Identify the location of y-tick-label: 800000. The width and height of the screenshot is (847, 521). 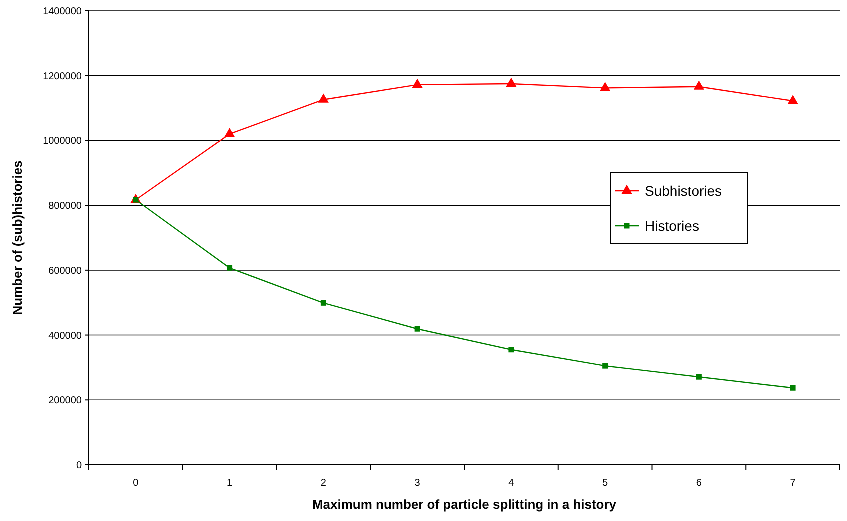
(65, 206).